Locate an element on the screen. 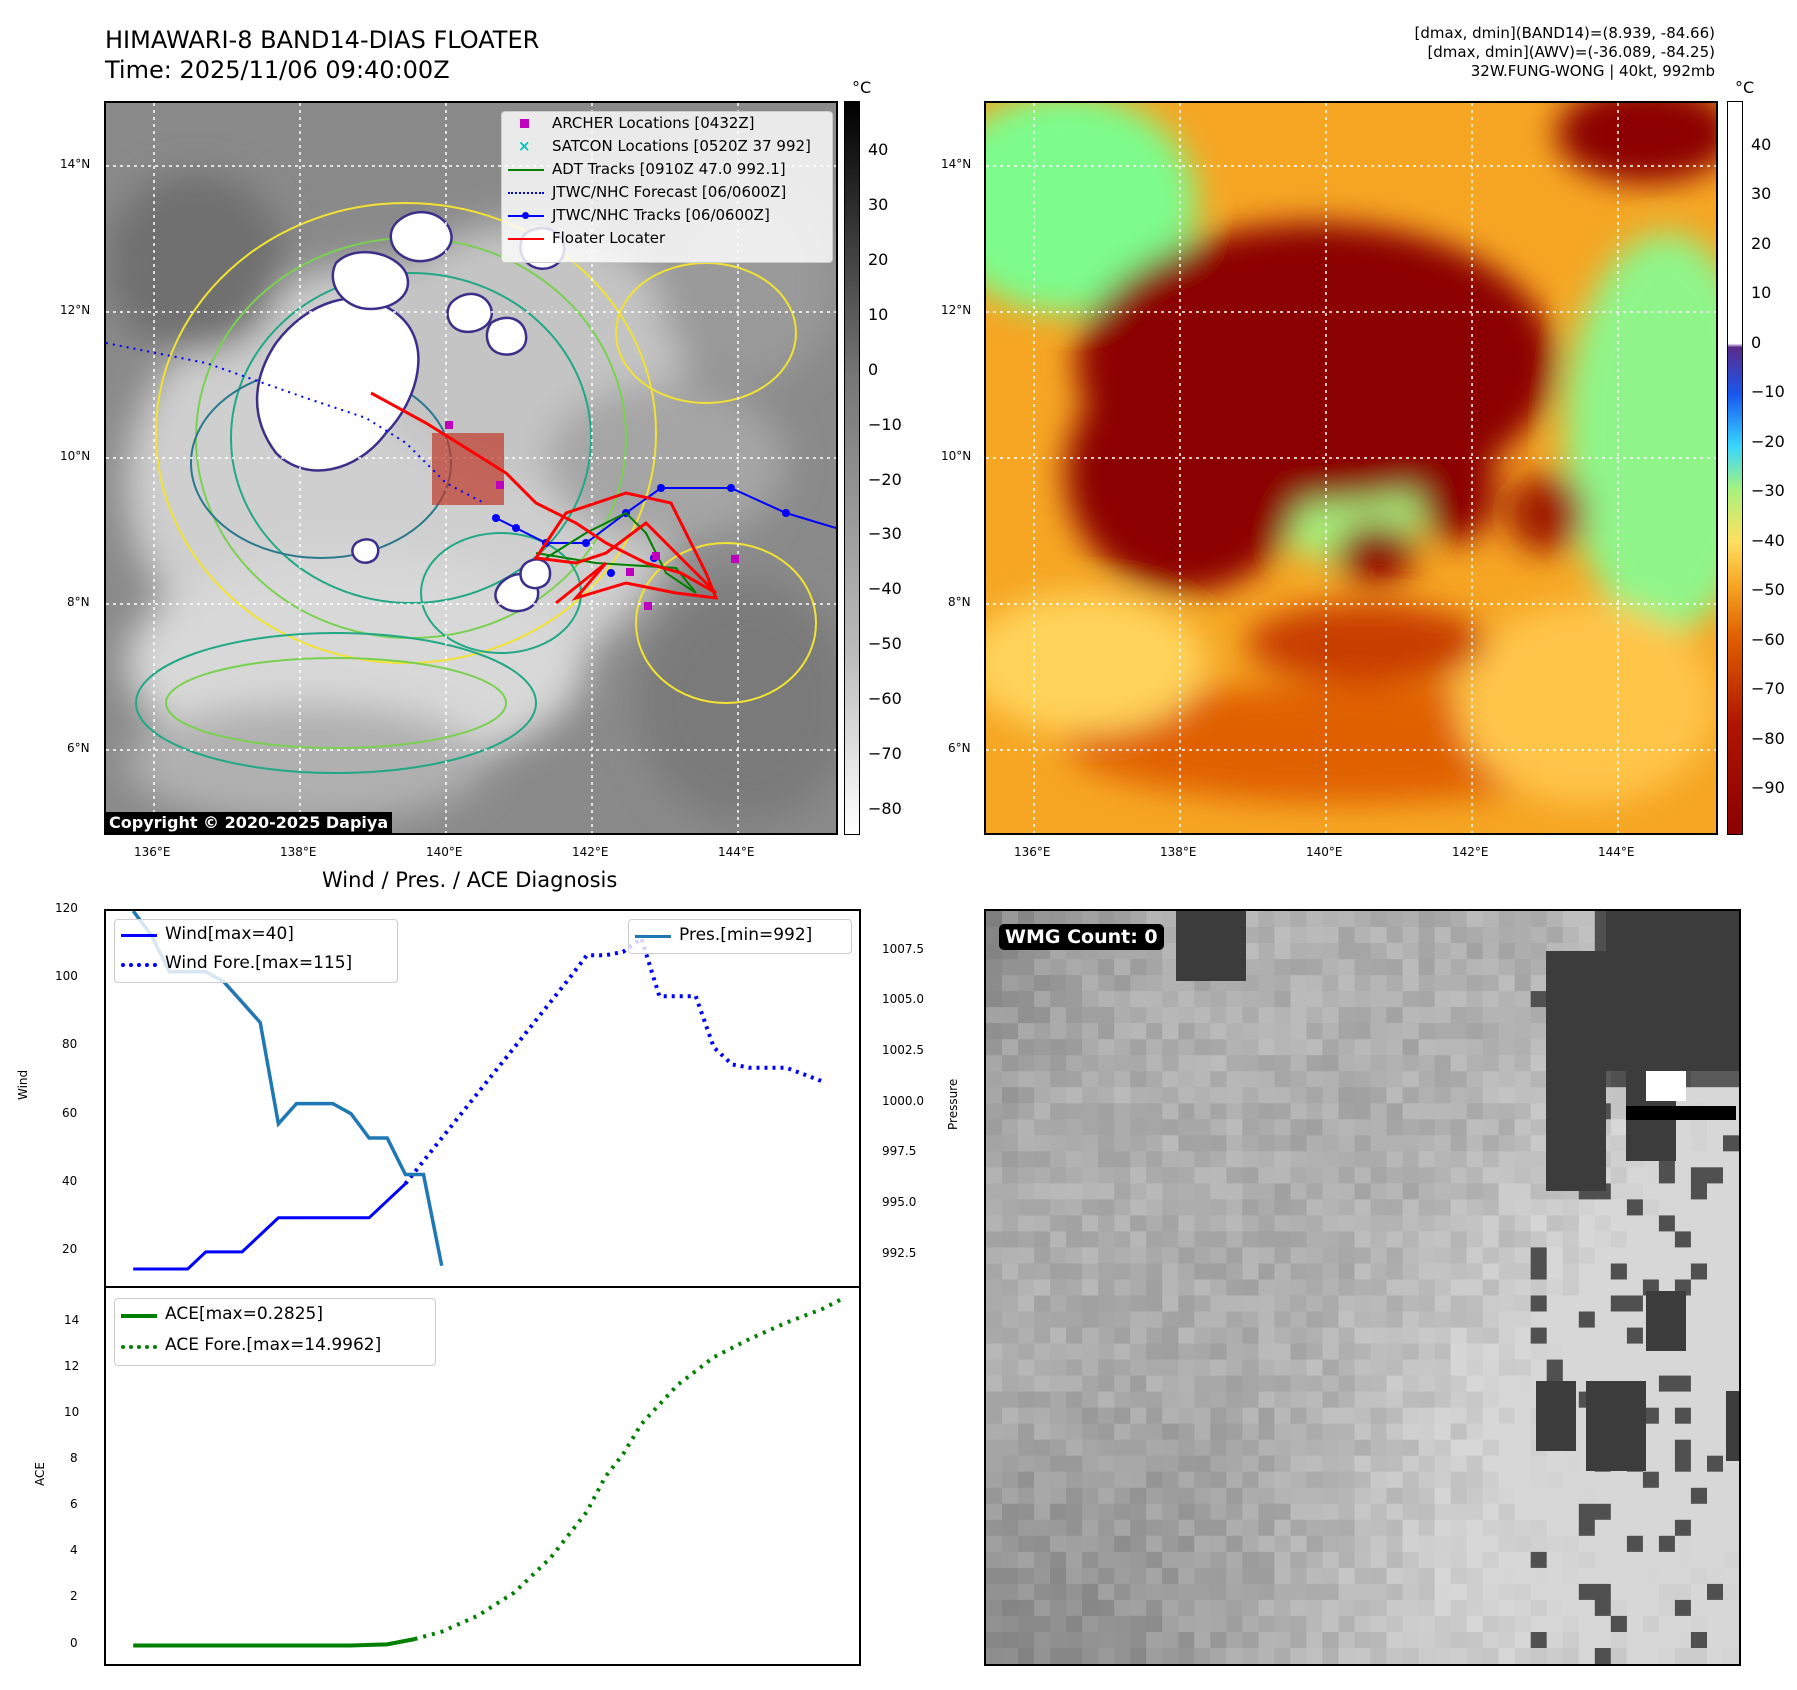  ace-series-1-line is located at coordinates (627, 1469).